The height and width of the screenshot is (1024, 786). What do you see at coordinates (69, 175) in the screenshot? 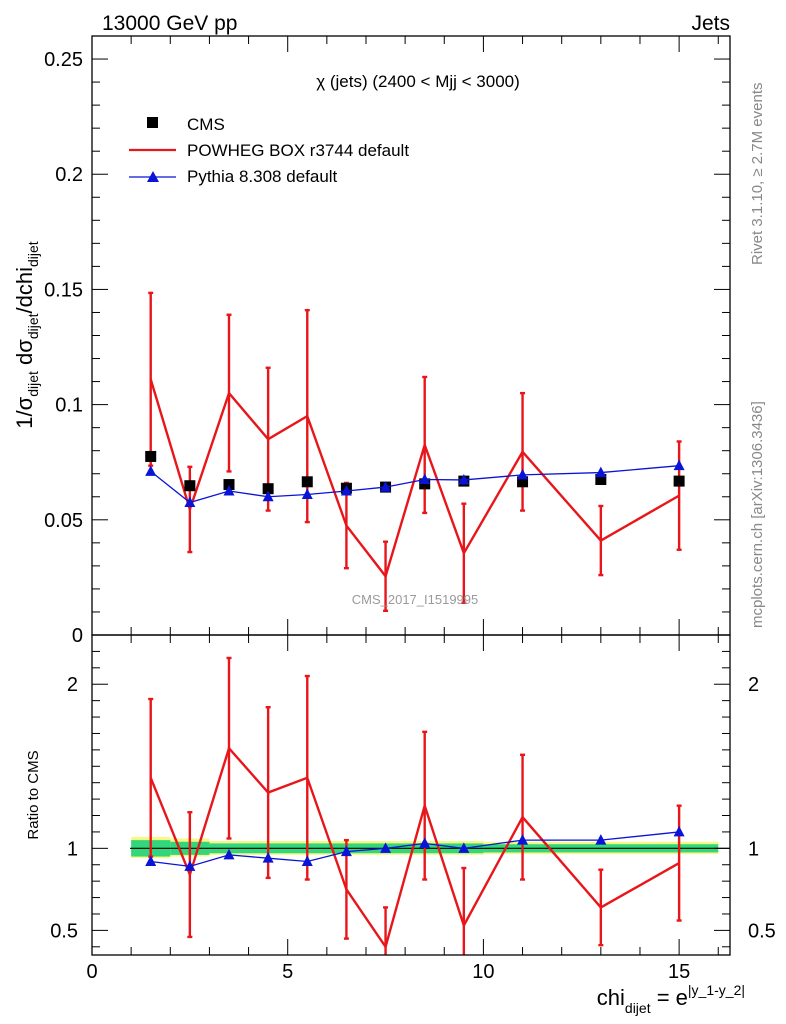
I see `main-y-tick-label: 0.2` at bounding box center [69, 175].